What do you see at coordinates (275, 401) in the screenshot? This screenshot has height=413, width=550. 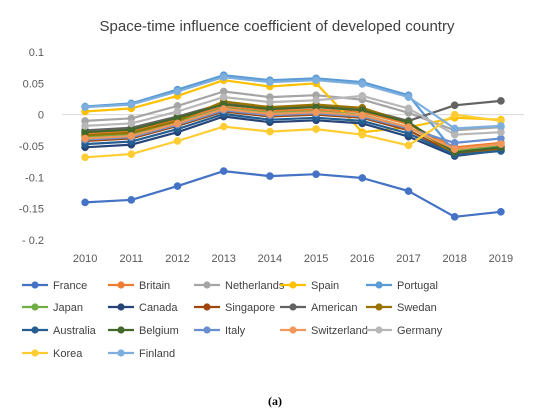 I see `figure-caption: (a)` at bounding box center [275, 401].